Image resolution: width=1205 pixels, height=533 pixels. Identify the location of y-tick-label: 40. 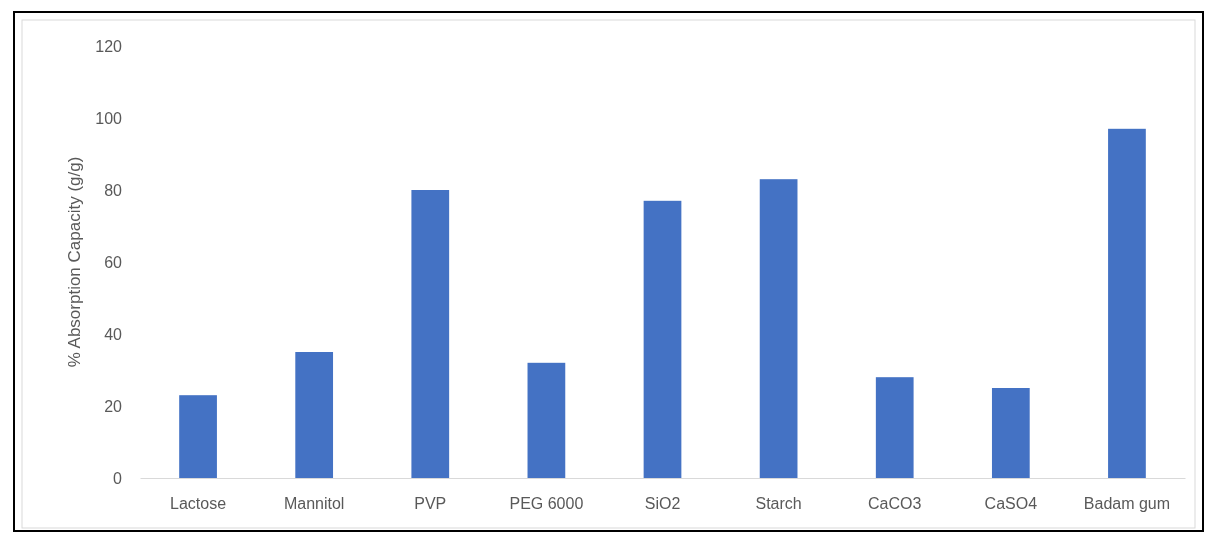
(113, 334).